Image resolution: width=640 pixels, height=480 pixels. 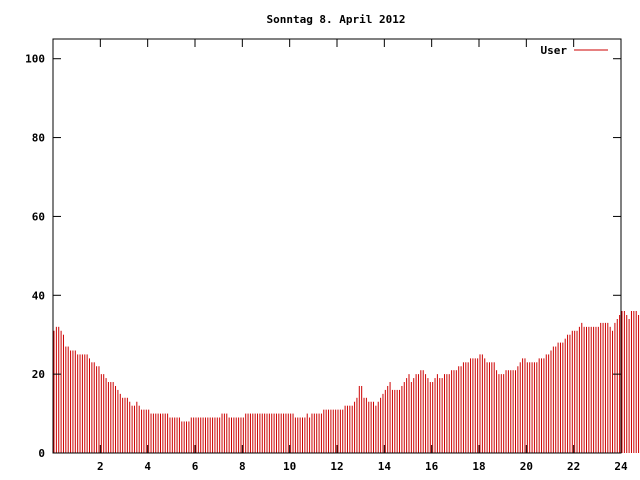 What do you see at coordinates (100, 466) in the screenshot?
I see `x-tick-label: 2` at bounding box center [100, 466].